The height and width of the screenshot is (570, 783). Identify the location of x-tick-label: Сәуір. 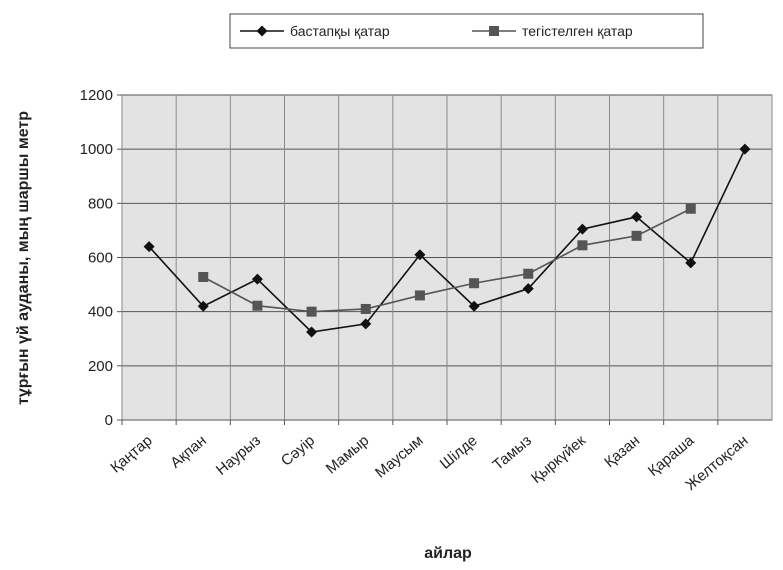
(298, 451).